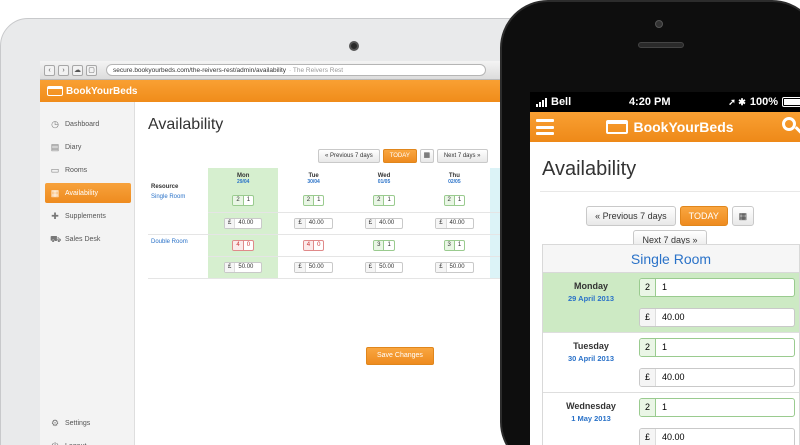 The width and height of the screenshot is (800, 445). Describe the element at coordinates (384, 182) in the screenshot. I see `day-date: 01/05` at that location.